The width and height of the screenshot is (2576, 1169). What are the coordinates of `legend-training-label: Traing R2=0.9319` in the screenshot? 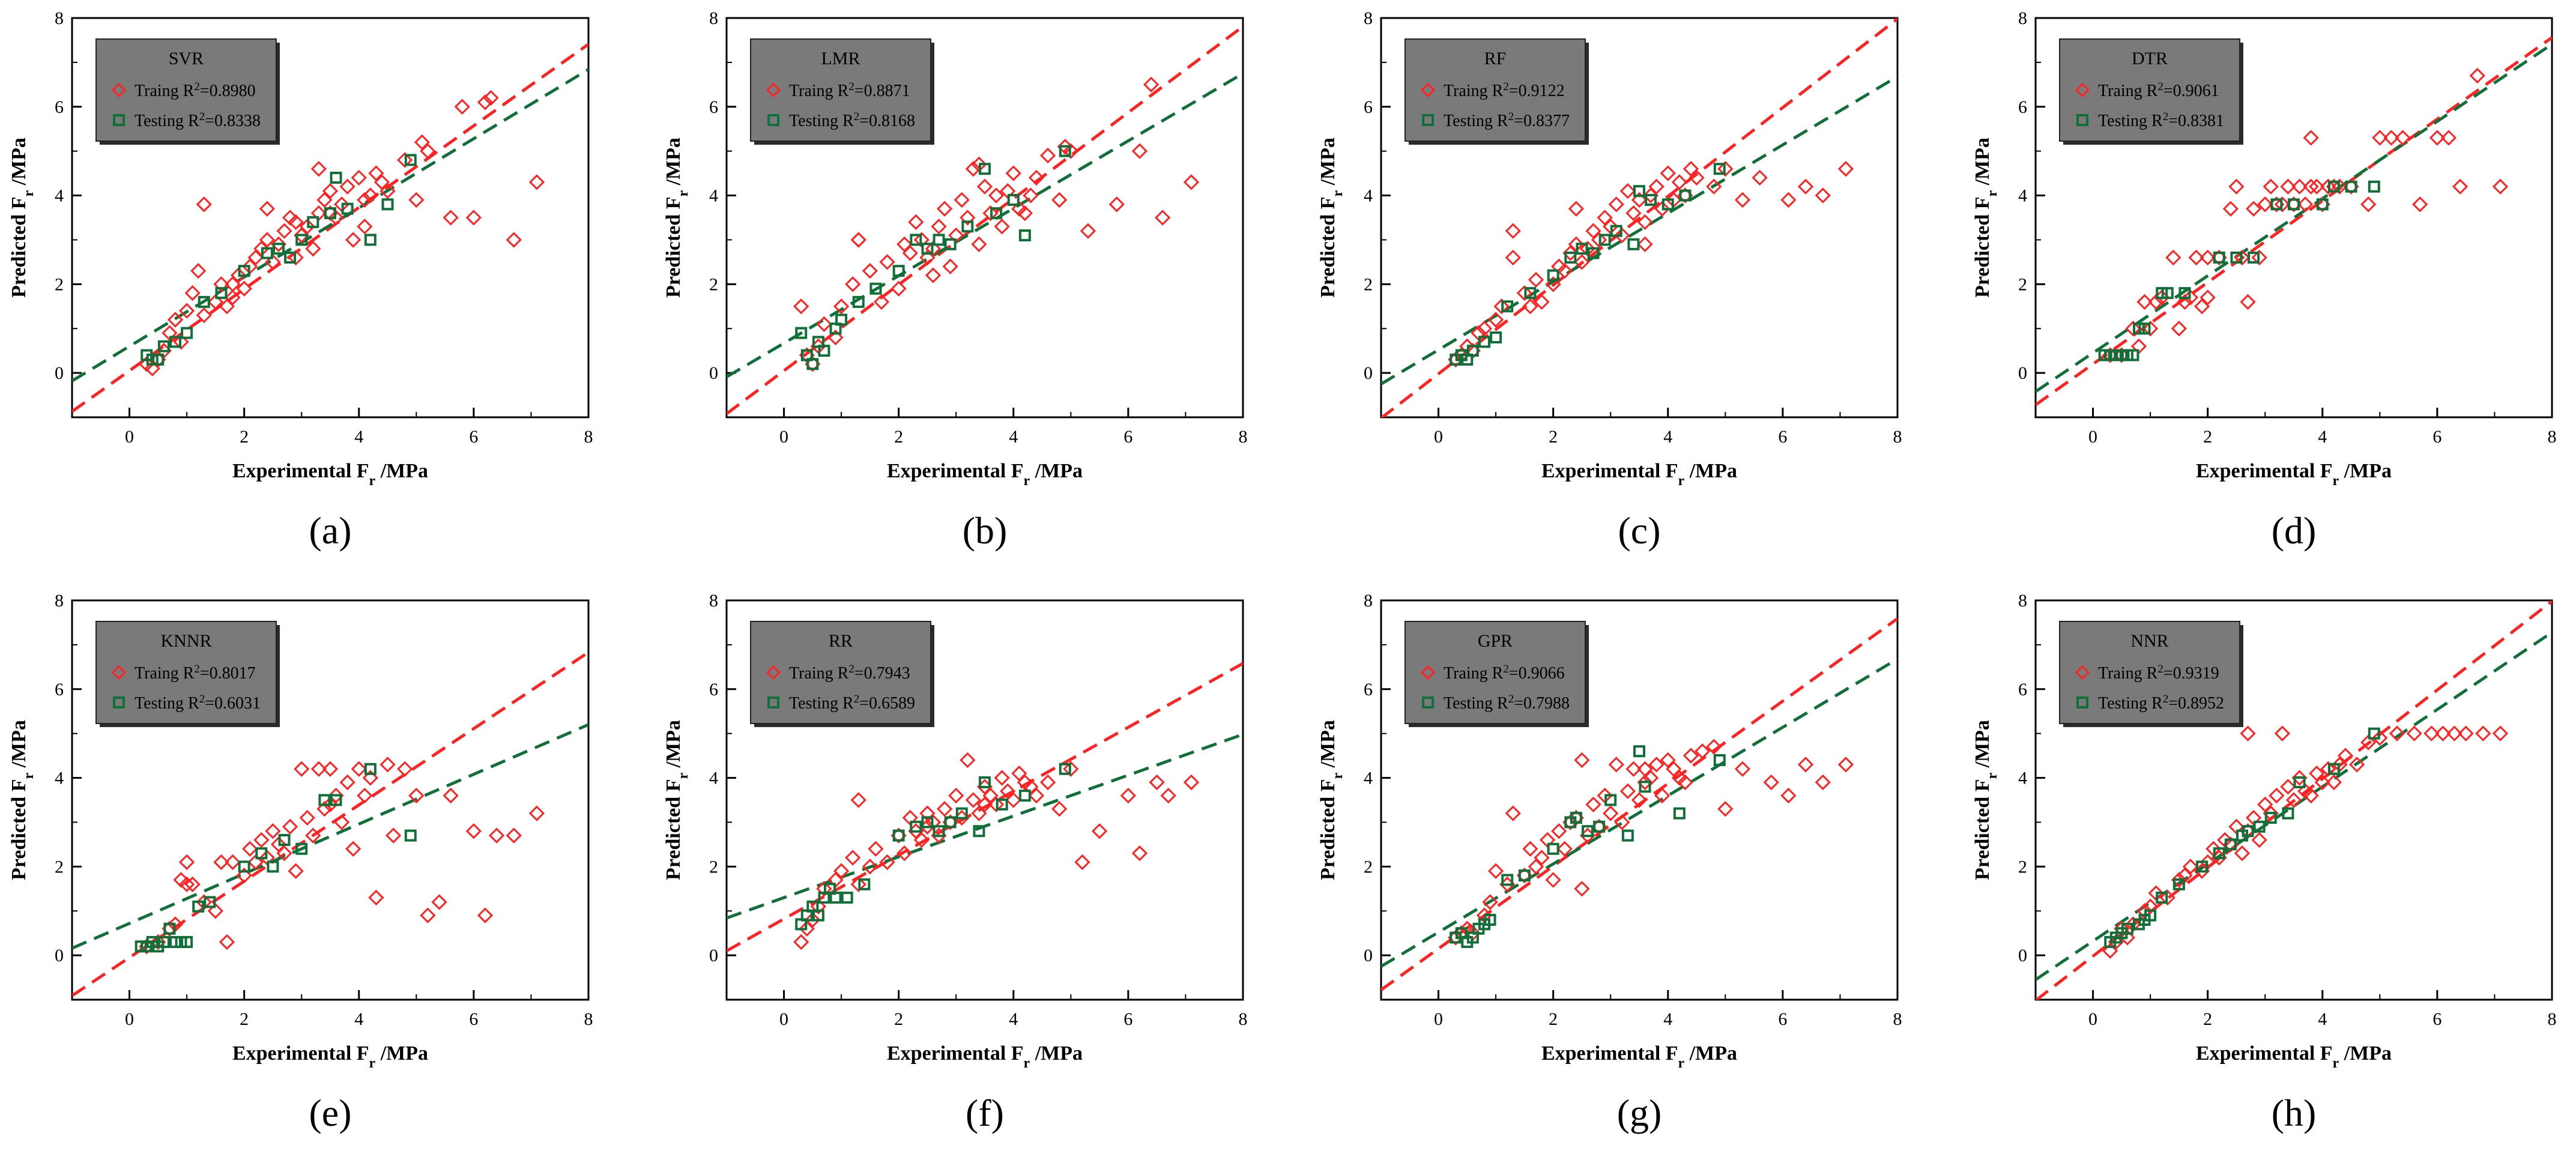 It's located at (2158, 673).